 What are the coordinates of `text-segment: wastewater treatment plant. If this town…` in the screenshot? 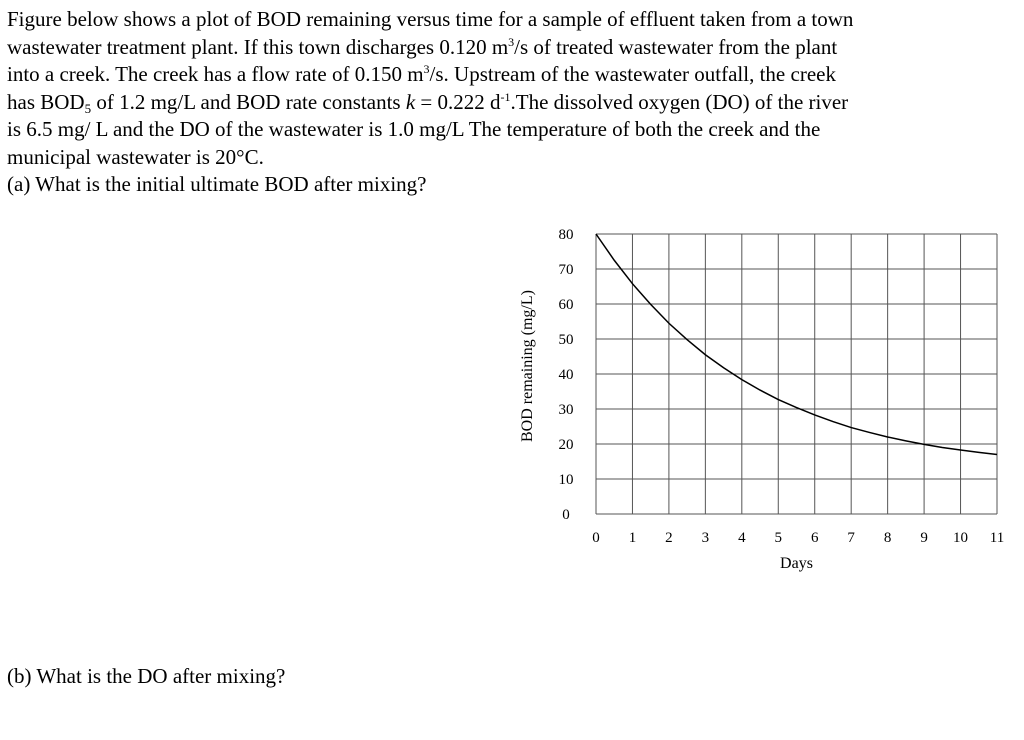 It's located at (258, 46).